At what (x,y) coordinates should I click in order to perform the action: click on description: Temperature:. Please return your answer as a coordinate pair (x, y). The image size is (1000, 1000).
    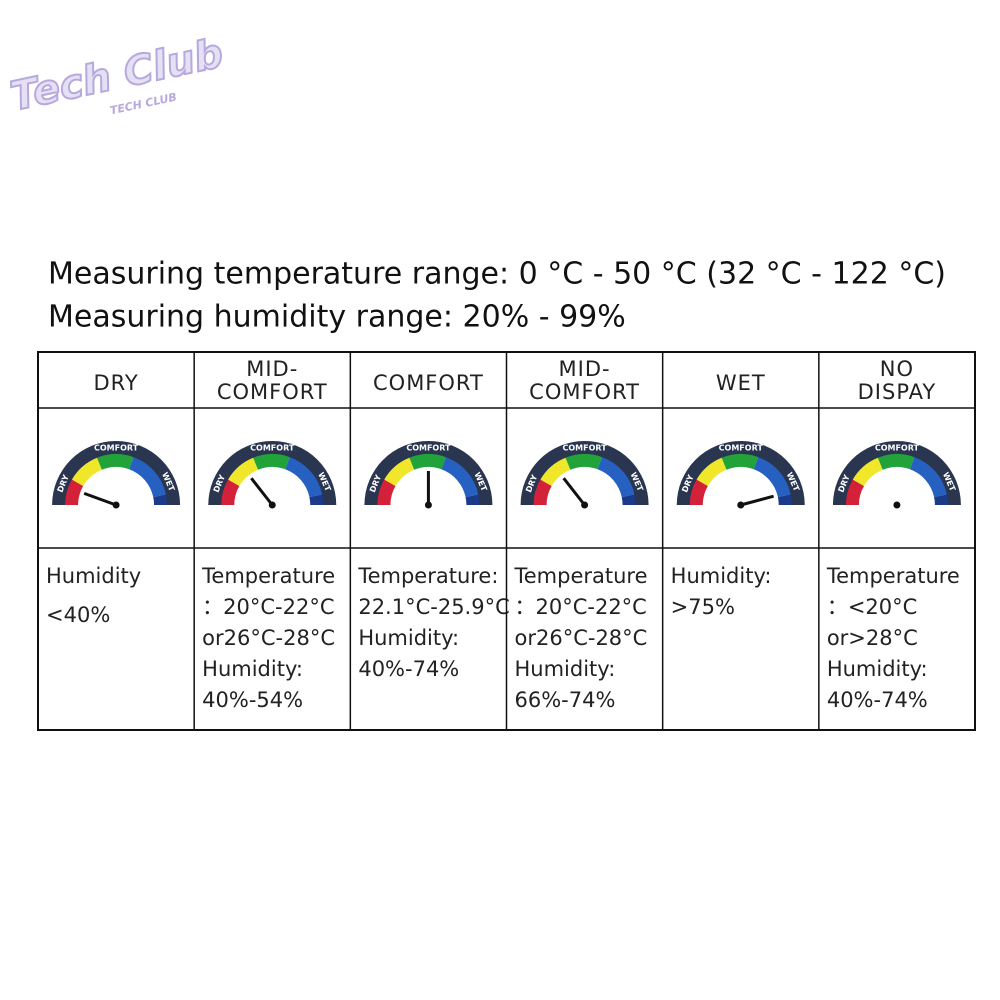
    Looking at the image, I should click on (427, 576).